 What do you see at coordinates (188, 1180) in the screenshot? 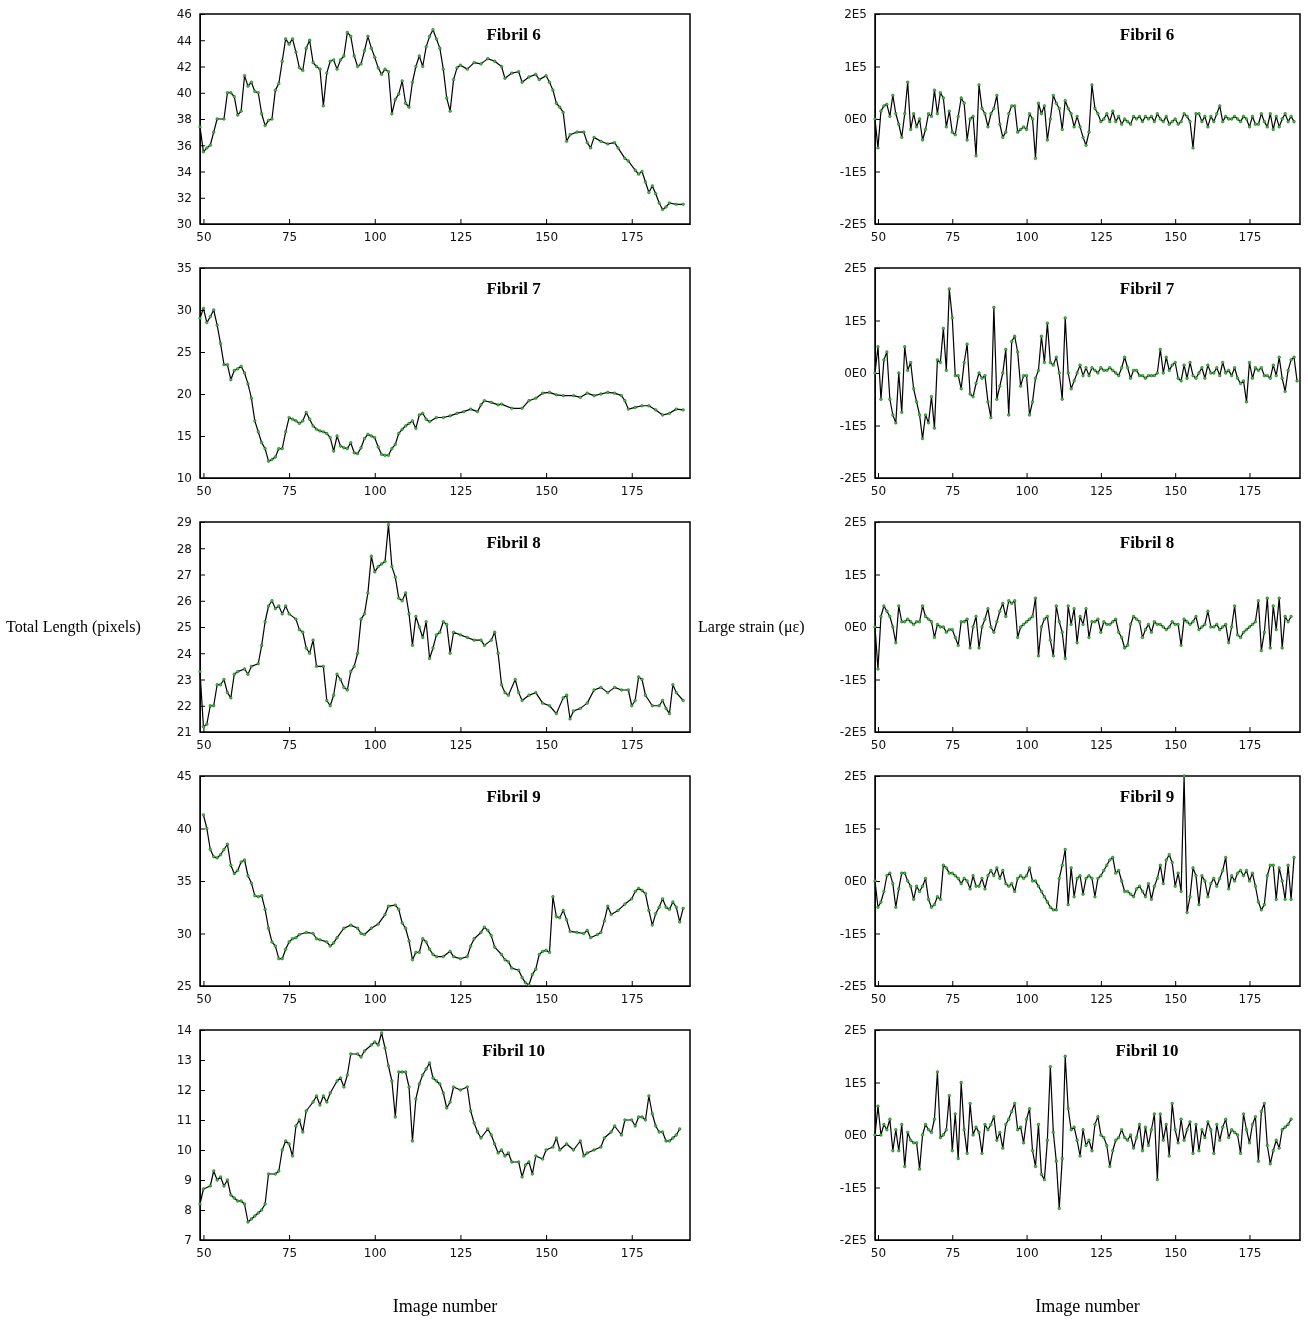
I see `y-tick-label: 9` at bounding box center [188, 1180].